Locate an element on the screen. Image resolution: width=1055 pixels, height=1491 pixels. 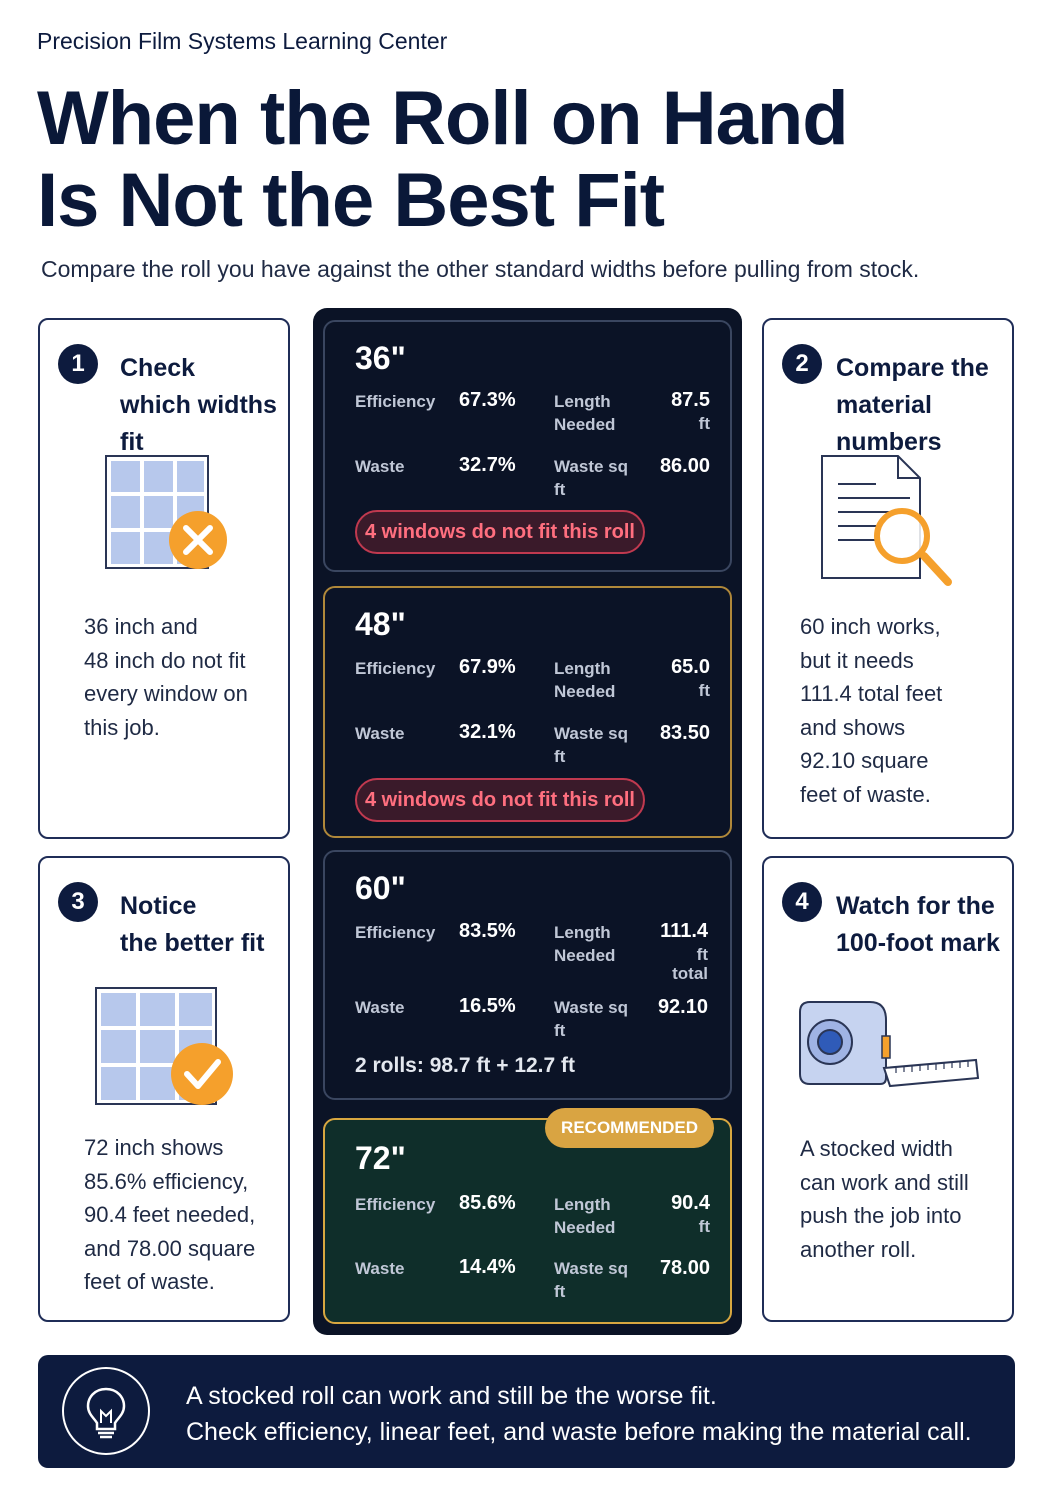
step-title-line2: 100-foot mark is located at coordinates (918, 943).